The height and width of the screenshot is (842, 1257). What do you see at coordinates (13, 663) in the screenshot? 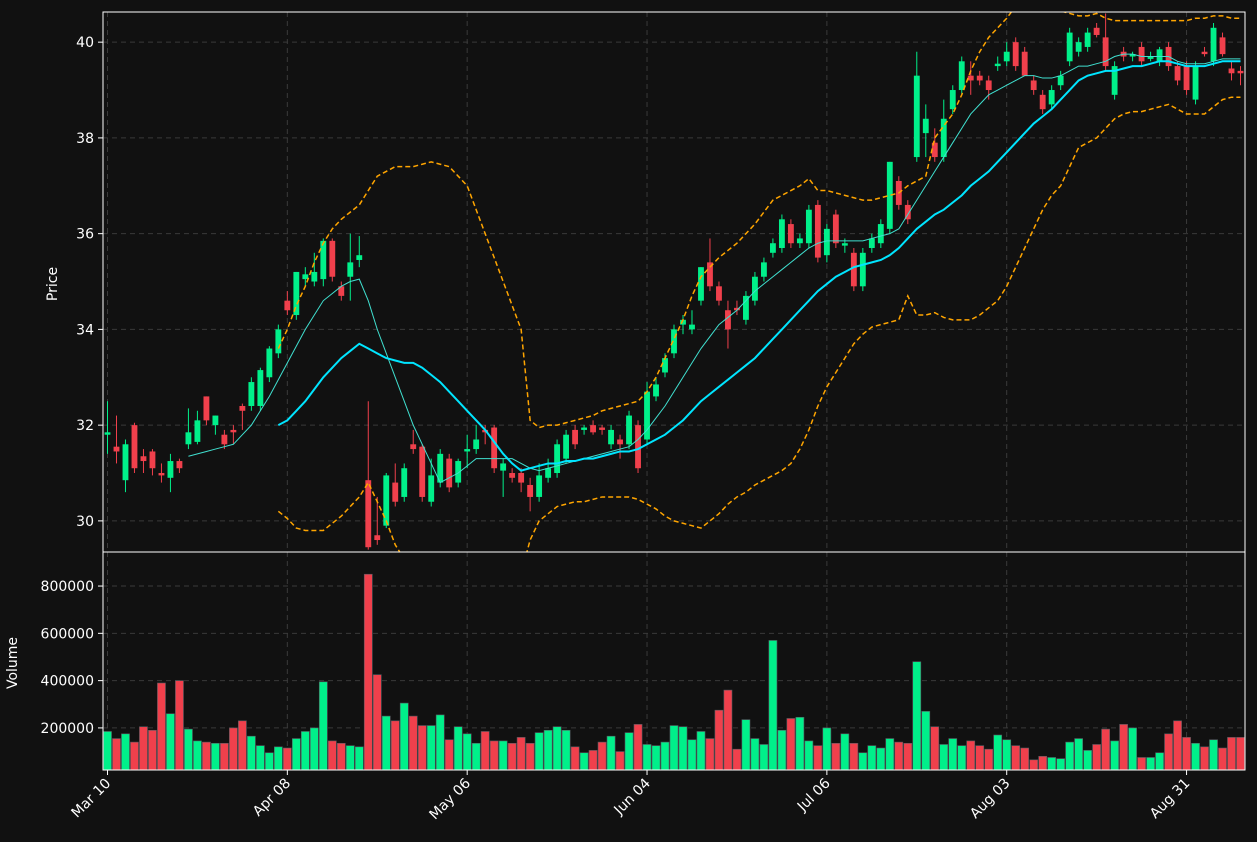
I see `volume-axis-label: Volume` at bounding box center [13, 663].